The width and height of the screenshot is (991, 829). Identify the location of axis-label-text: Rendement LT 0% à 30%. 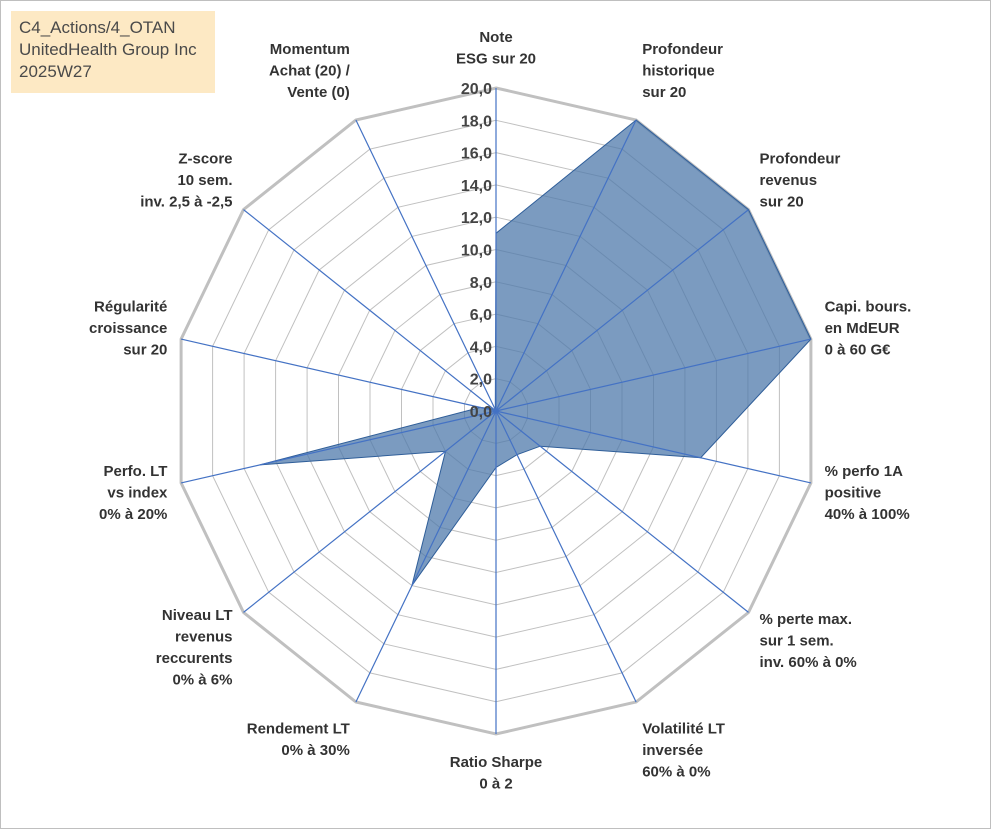
(298, 740).